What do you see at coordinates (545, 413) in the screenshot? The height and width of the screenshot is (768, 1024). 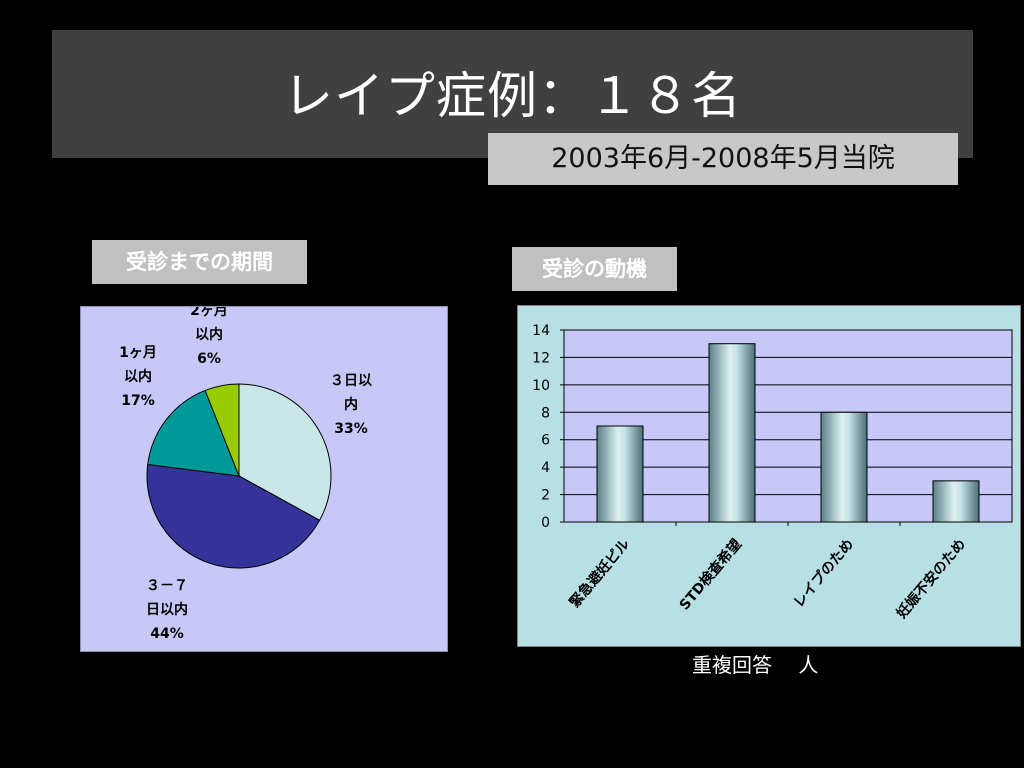 I see `y-tick-label: 8` at bounding box center [545, 413].